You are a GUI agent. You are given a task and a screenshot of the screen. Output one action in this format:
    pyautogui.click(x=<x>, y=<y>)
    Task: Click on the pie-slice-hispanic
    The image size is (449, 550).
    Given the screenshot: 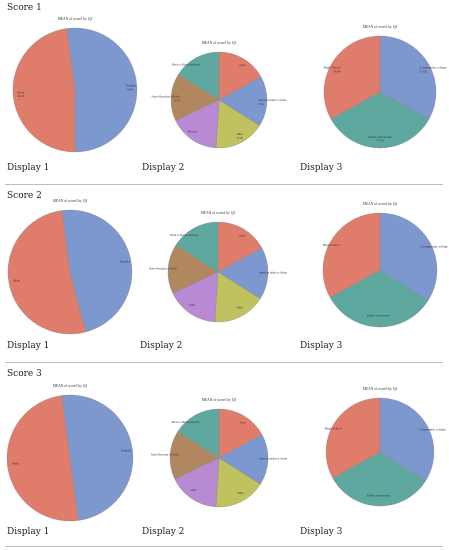 What is the action you would take?
    pyautogui.click(x=197, y=124)
    